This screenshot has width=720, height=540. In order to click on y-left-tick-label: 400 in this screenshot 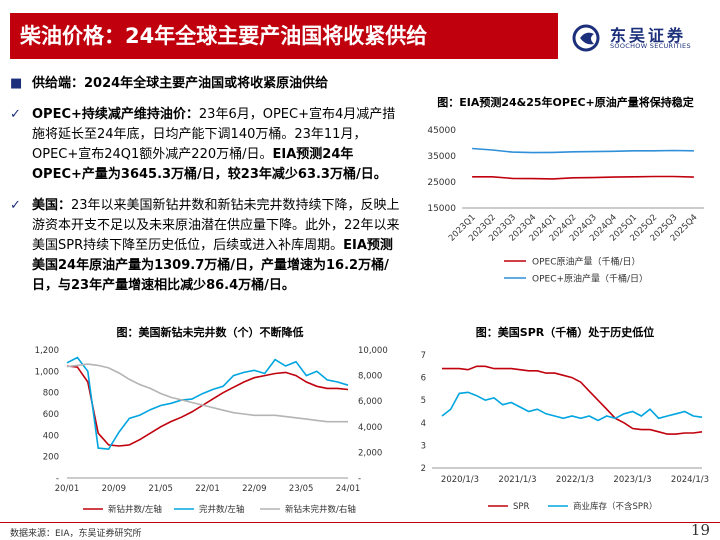, I will do `click(51, 436)`.